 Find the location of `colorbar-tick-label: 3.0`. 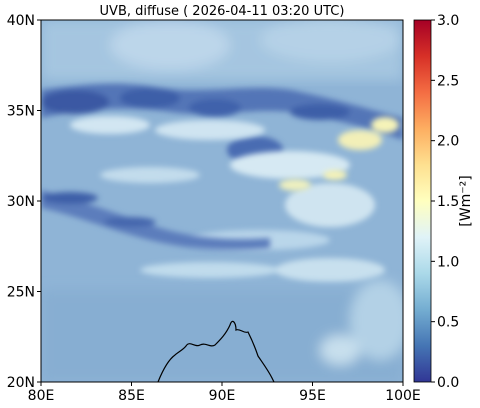

colorbar-tick-label: 3.0 is located at coordinates (448, 21).